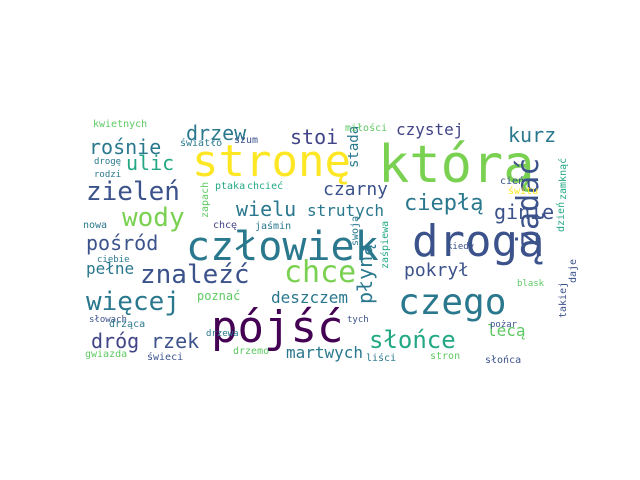 The height and width of the screenshot is (480, 640). I want to click on word: stada, so click(354, 147).